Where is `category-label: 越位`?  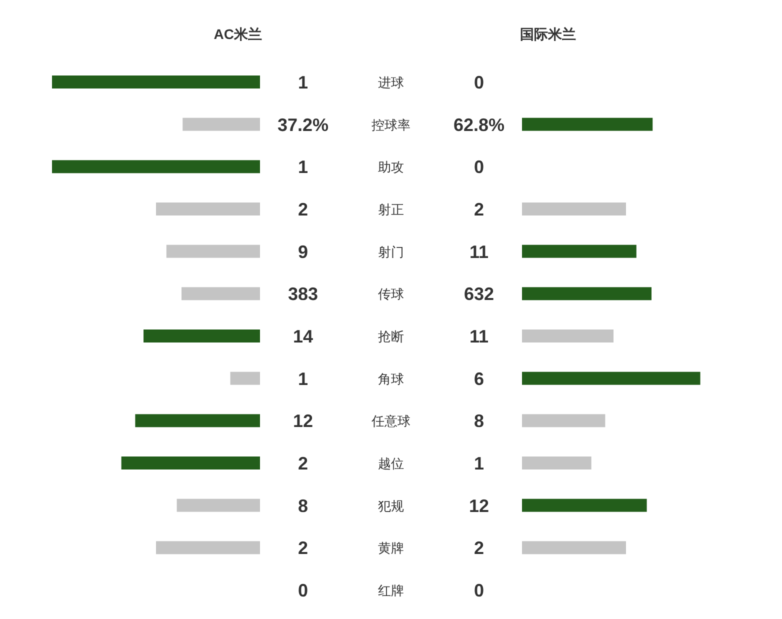 category-label: 越位 is located at coordinates (391, 463).